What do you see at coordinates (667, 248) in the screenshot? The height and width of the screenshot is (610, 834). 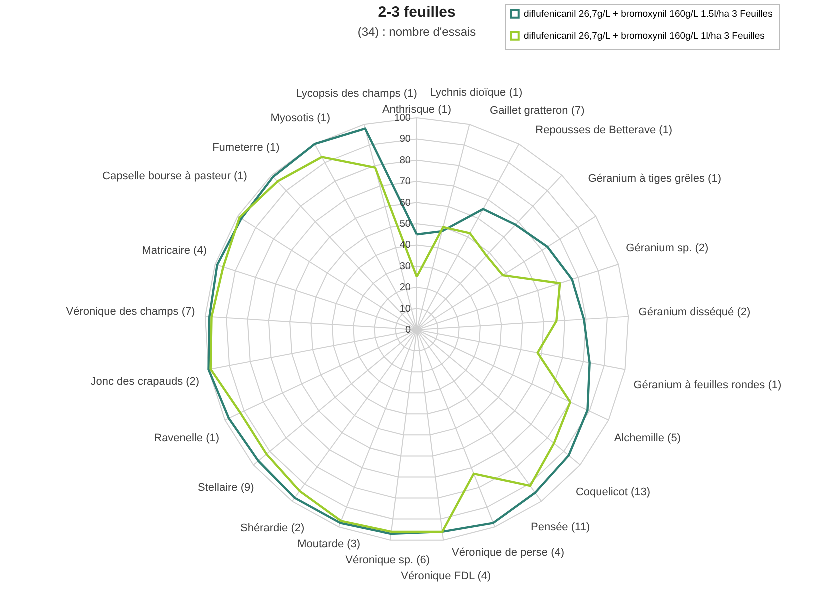 I see `spoke-label: Géranium sp. (2)` at bounding box center [667, 248].